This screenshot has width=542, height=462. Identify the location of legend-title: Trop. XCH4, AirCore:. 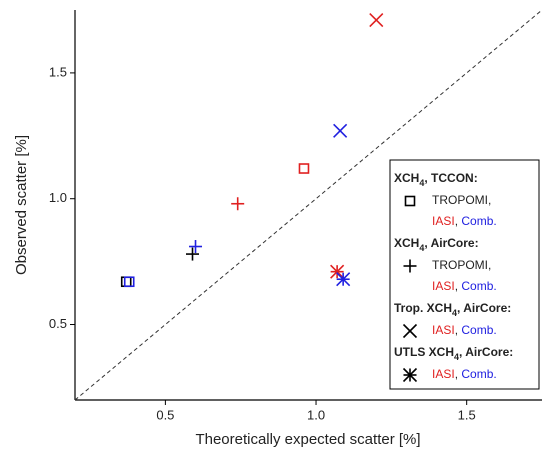
(452, 309).